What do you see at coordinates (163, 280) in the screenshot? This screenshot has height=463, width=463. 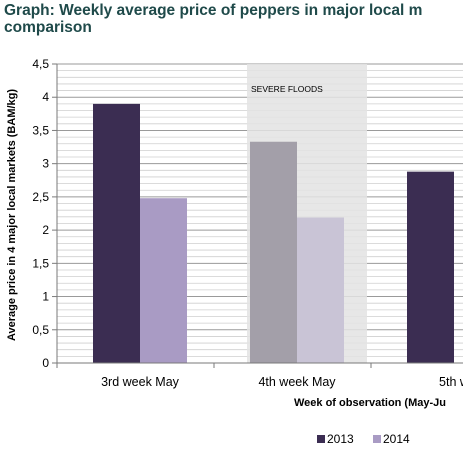 I see `bar-2014-3rd-week-may` at bounding box center [163, 280].